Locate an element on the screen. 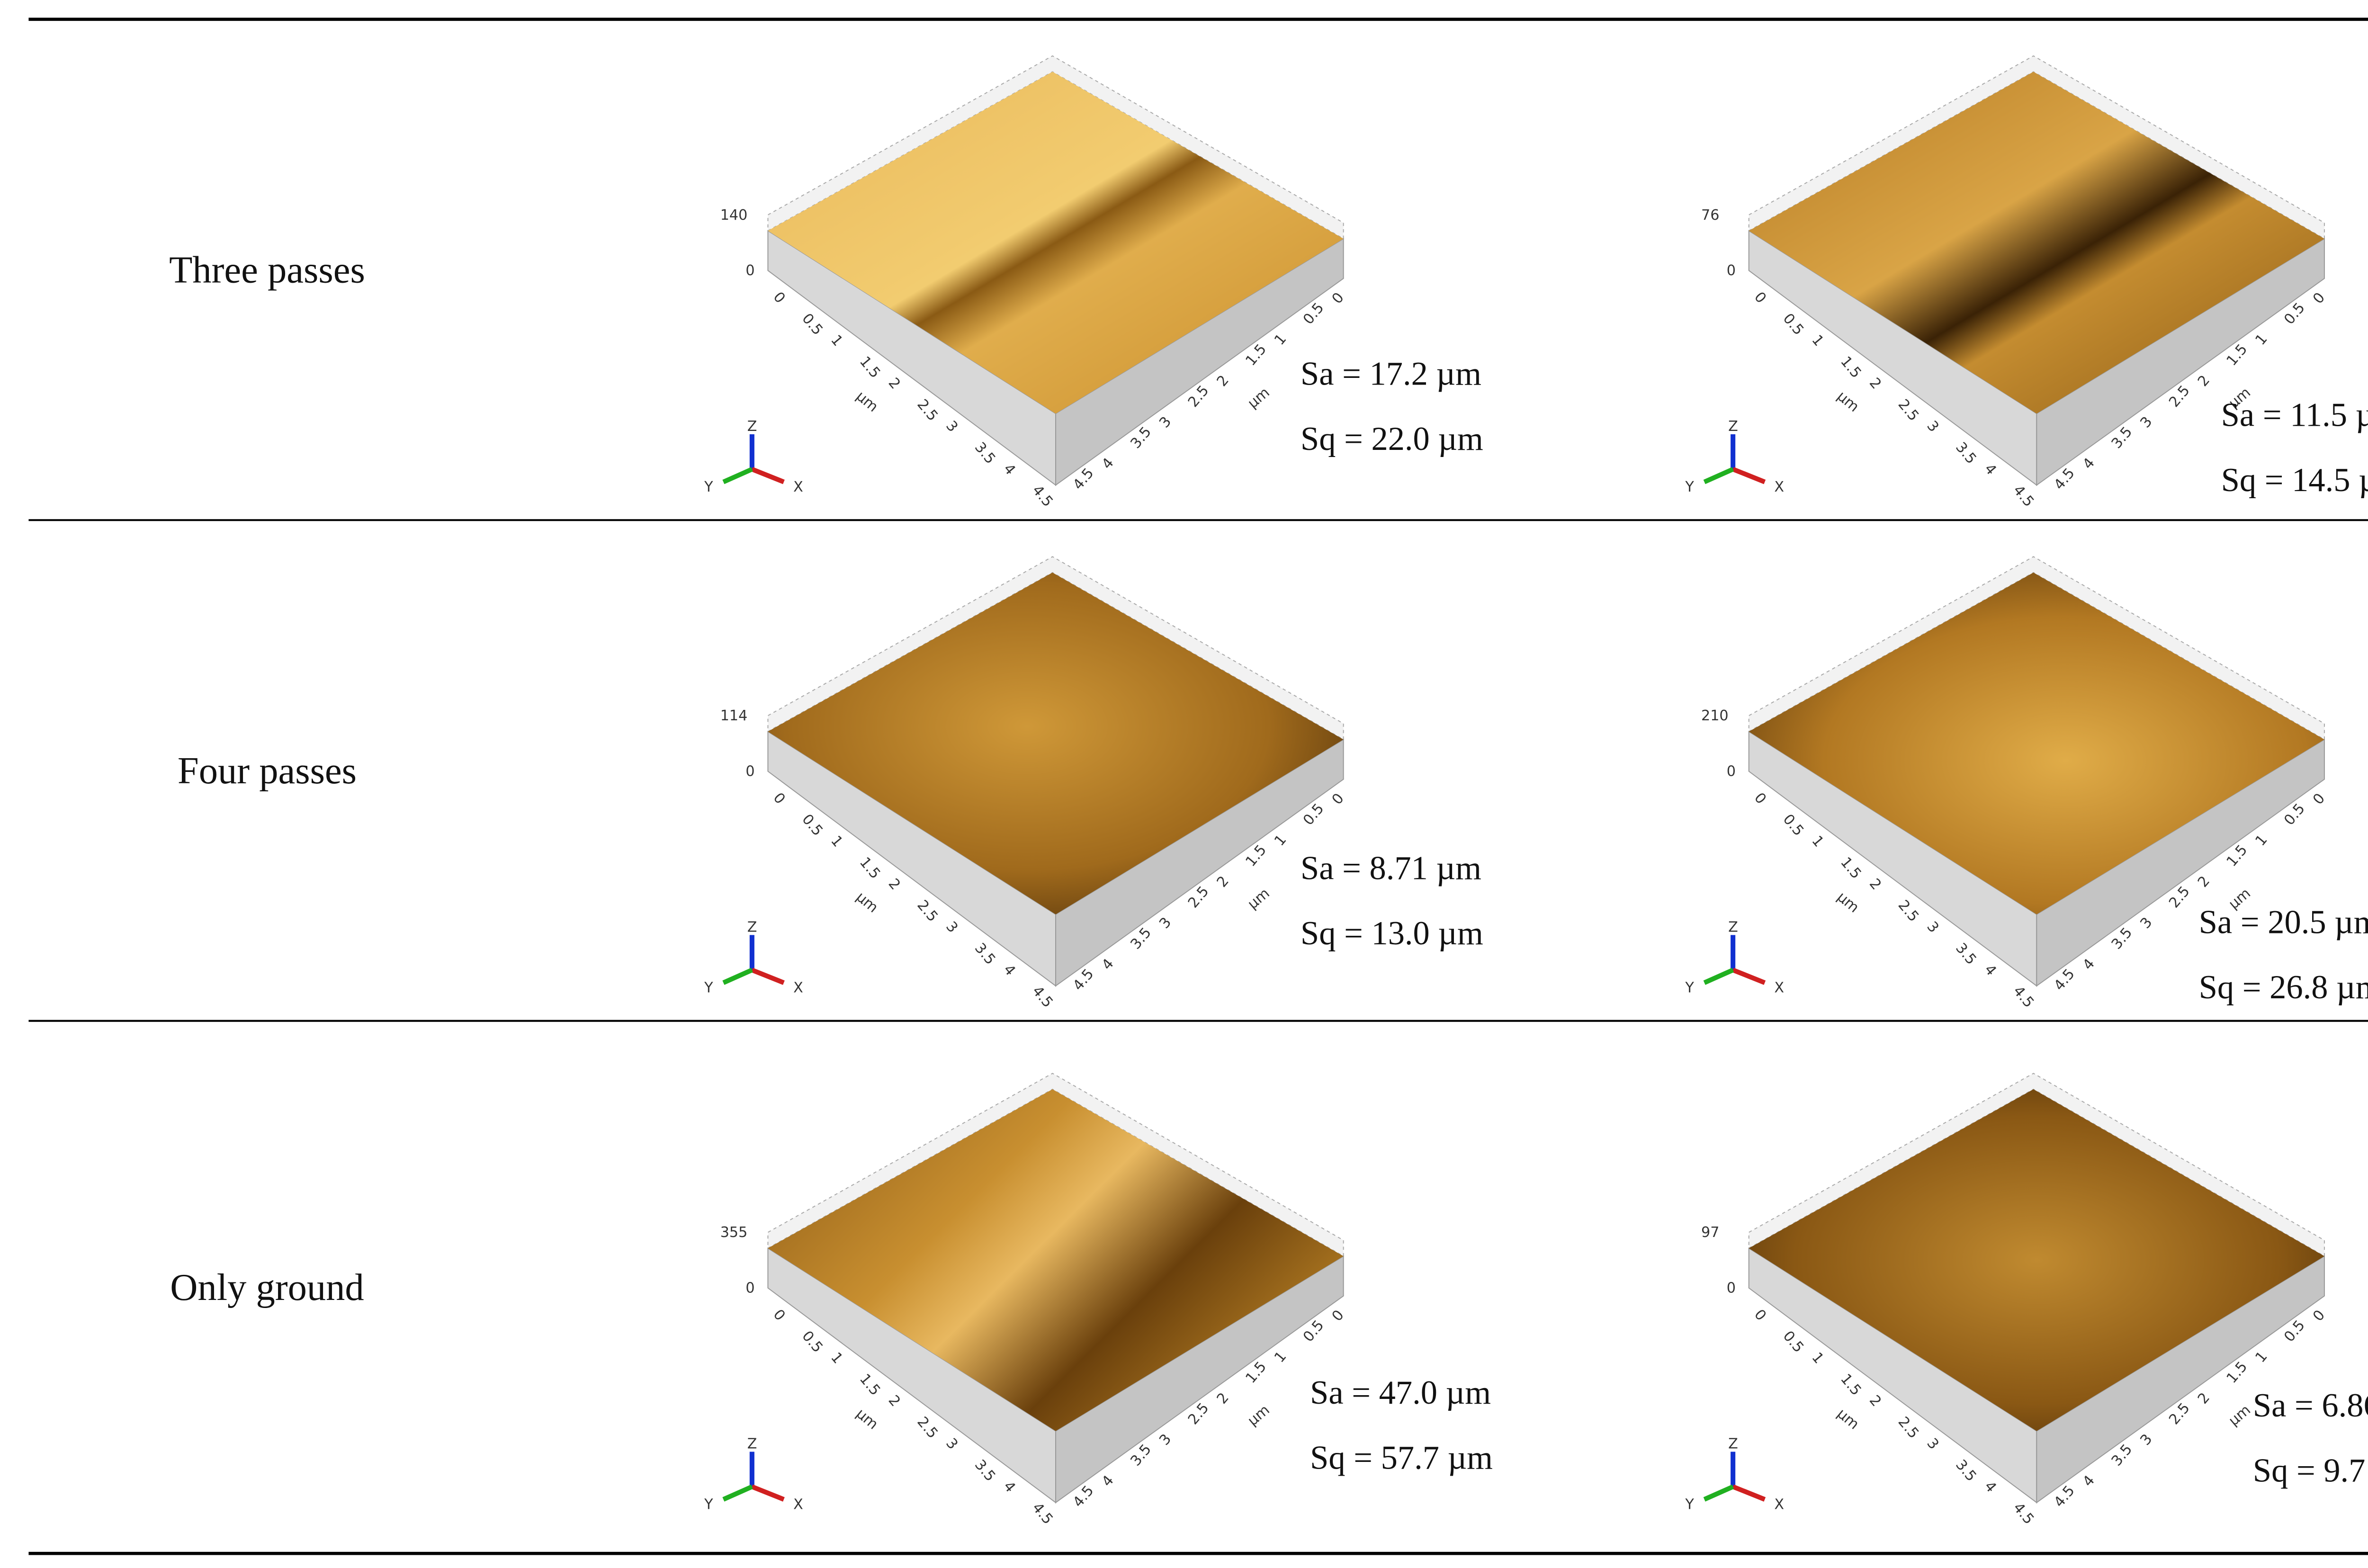 The width and height of the screenshot is (2368, 1568). sa-value: Sa = 8.71 µm is located at coordinates (1391, 868).